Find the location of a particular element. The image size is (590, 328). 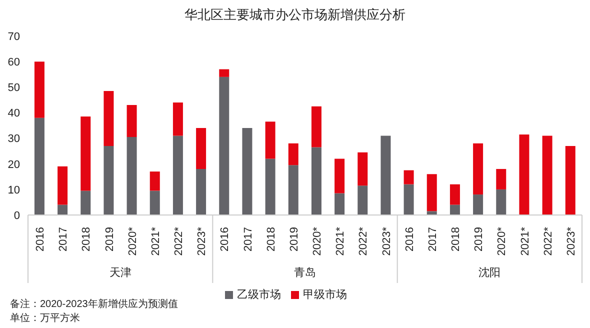

y-tick-label: 50 is located at coordinates (14, 88).